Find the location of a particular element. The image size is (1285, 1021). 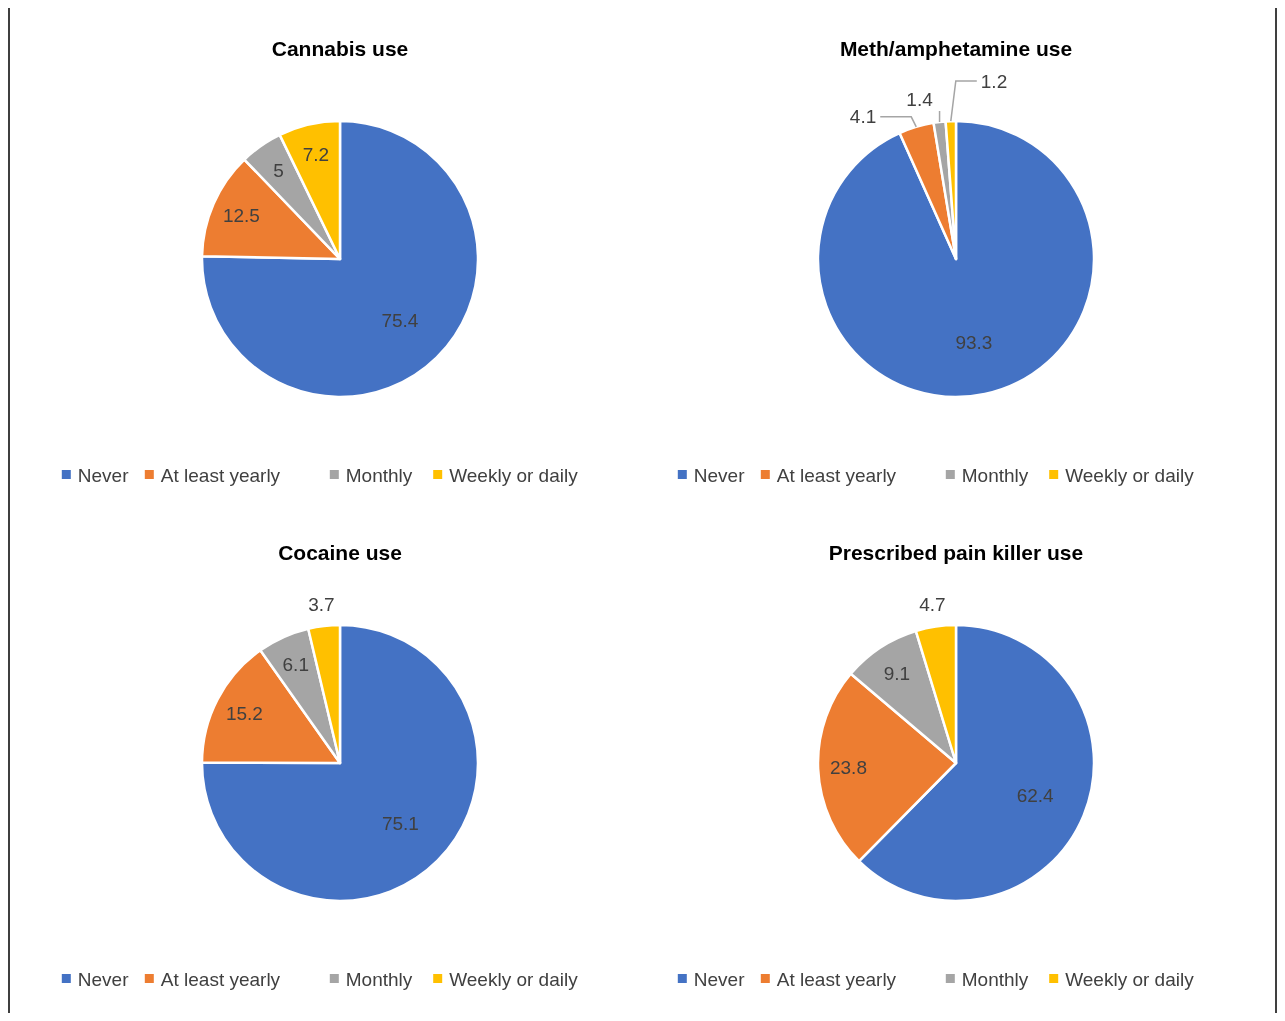

data-label: 4.7 is located at coordinates (932, 605).